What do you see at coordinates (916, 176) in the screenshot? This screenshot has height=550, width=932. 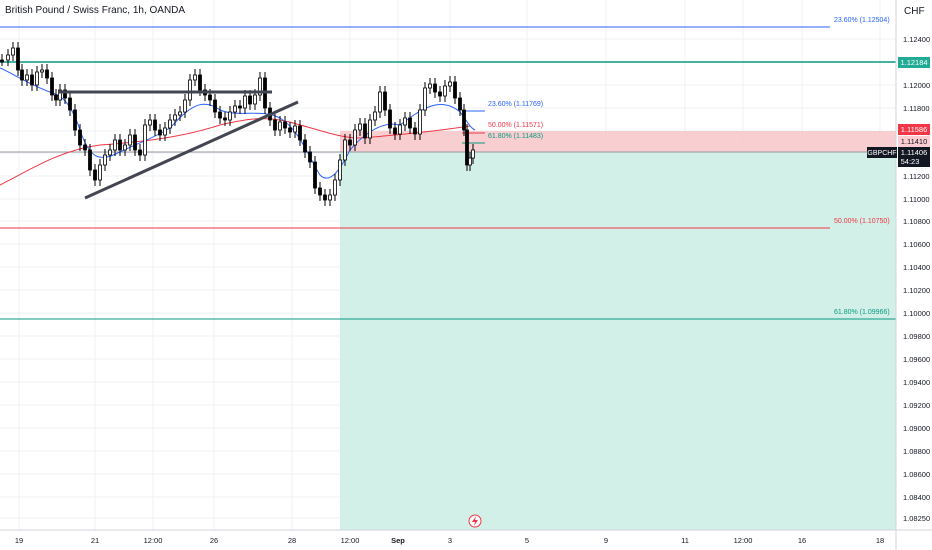 I see `price-tick-label: 1.11200` at bounding box center [916, 176].